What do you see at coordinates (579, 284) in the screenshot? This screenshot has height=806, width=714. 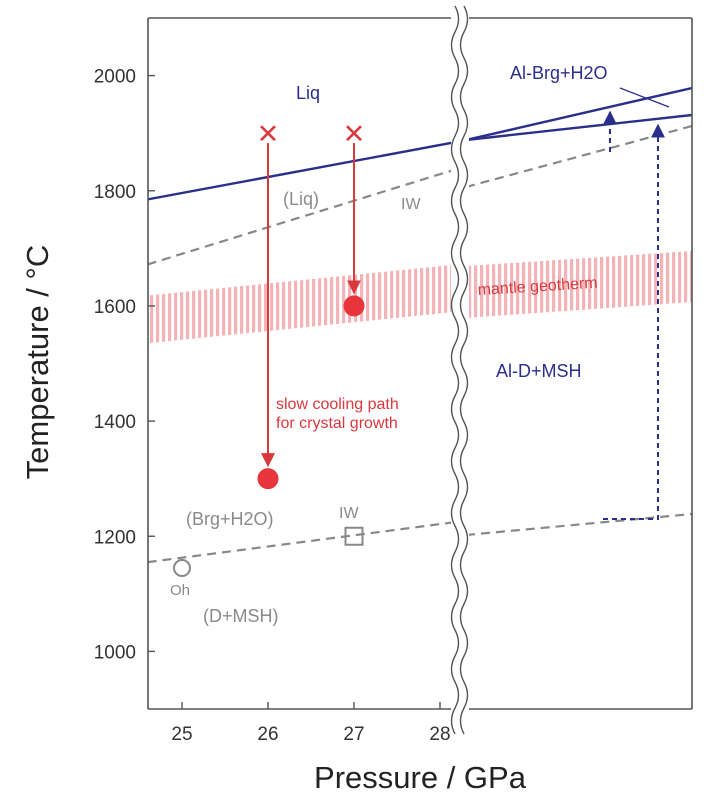 I see `geotherm-band-right` at bounding box center [579, 284].